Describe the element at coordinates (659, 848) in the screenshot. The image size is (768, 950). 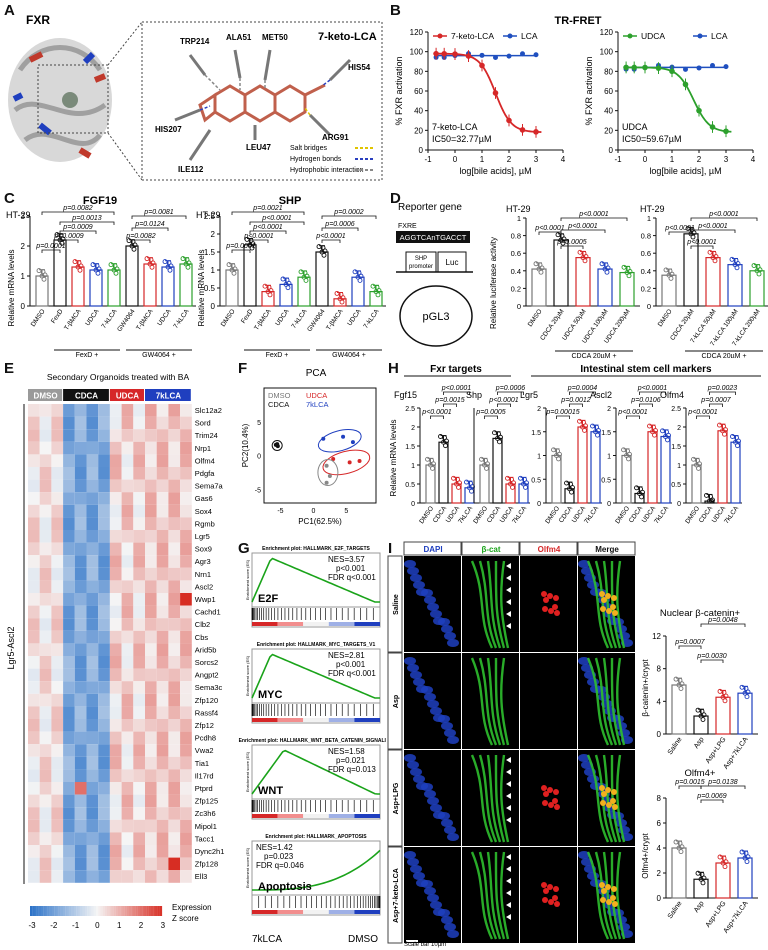
I see `y-tick-label: 4` at that location.